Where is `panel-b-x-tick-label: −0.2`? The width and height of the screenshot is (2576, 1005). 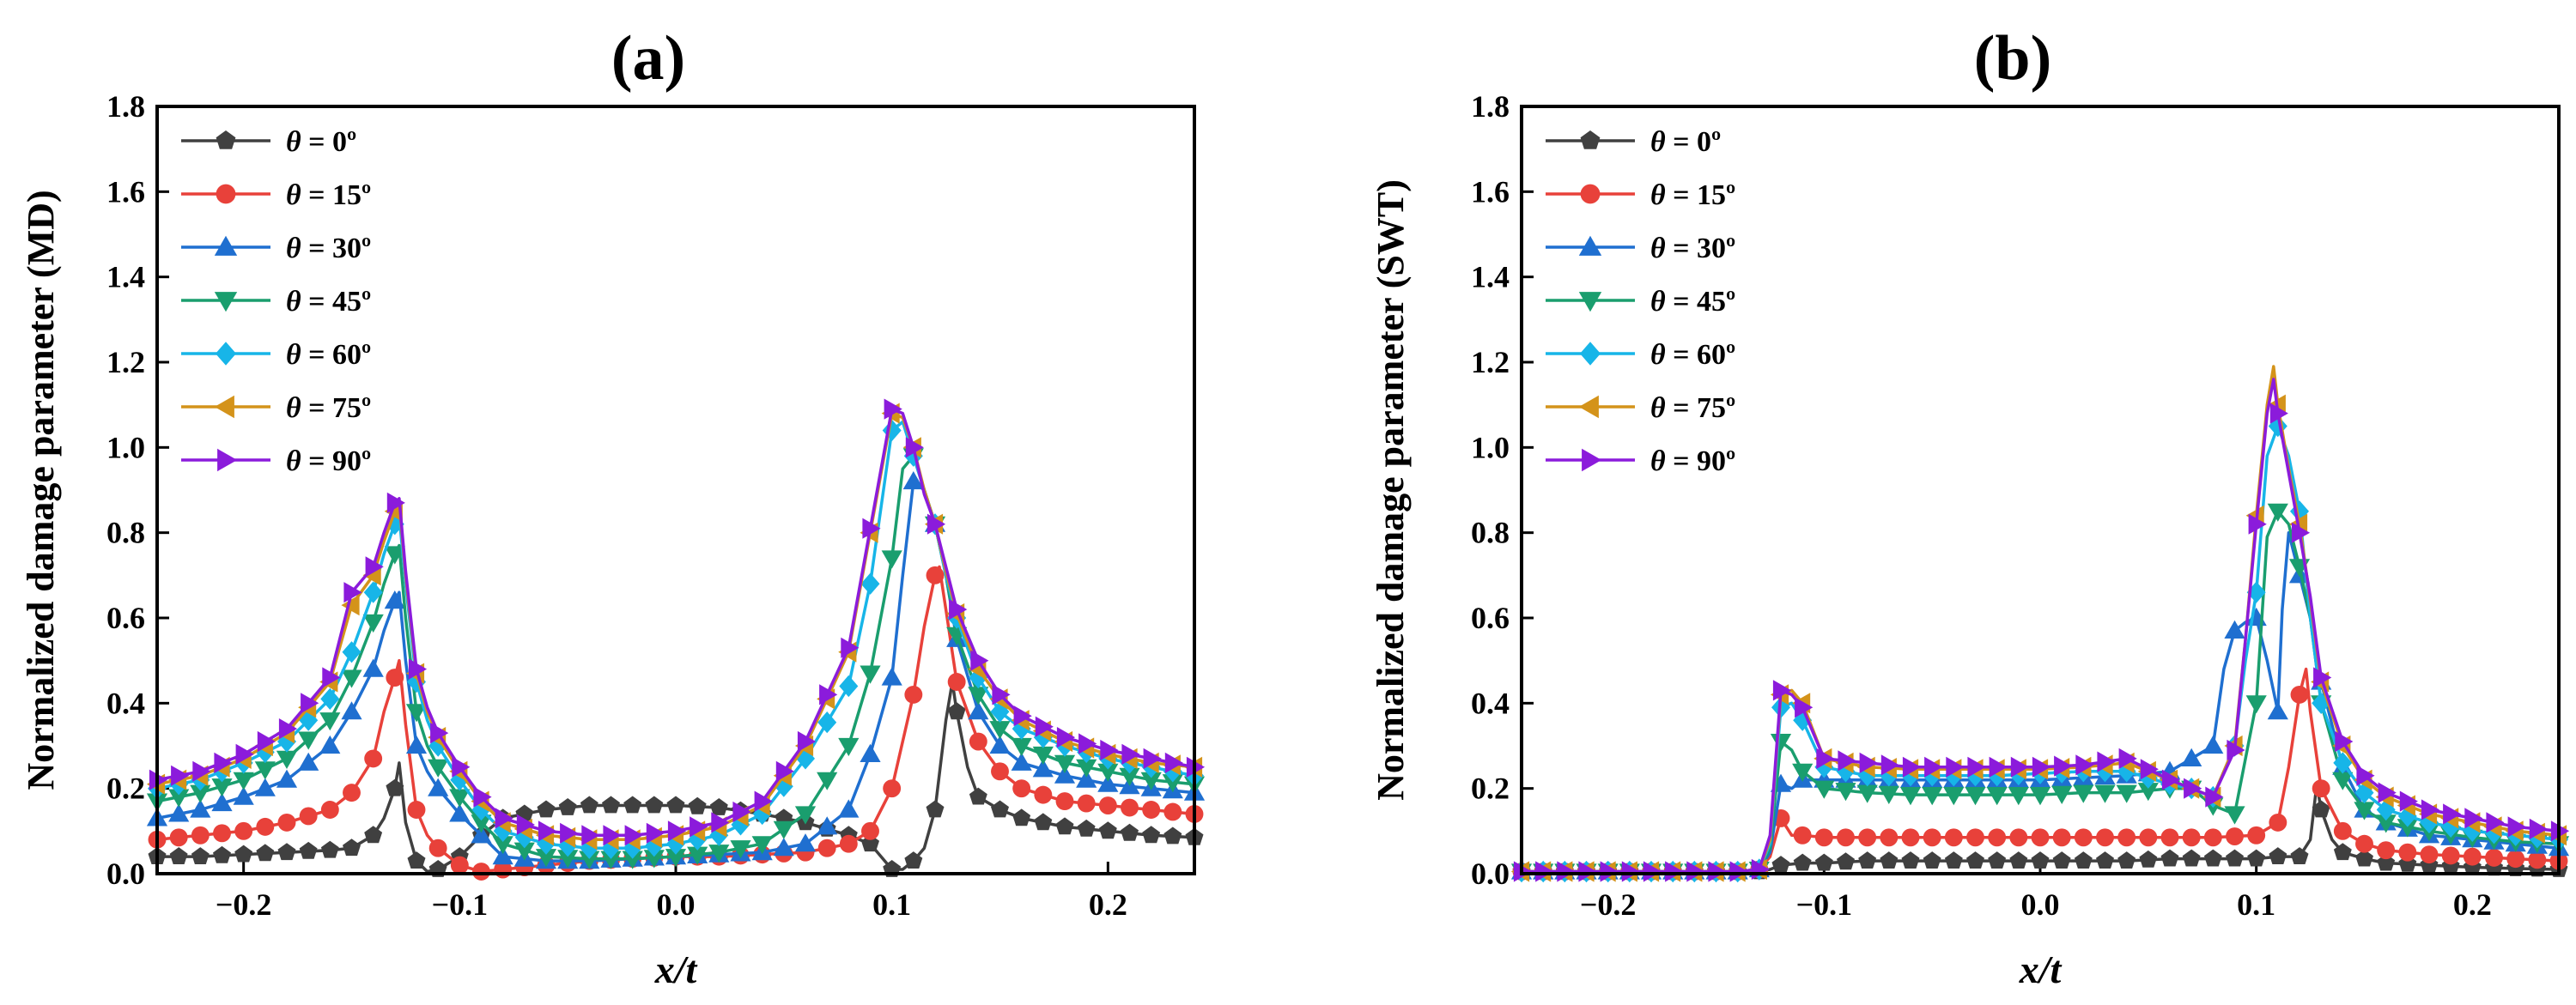 panel-b-x-tick-label: −0.2 is located at coordinates (1609, 905).